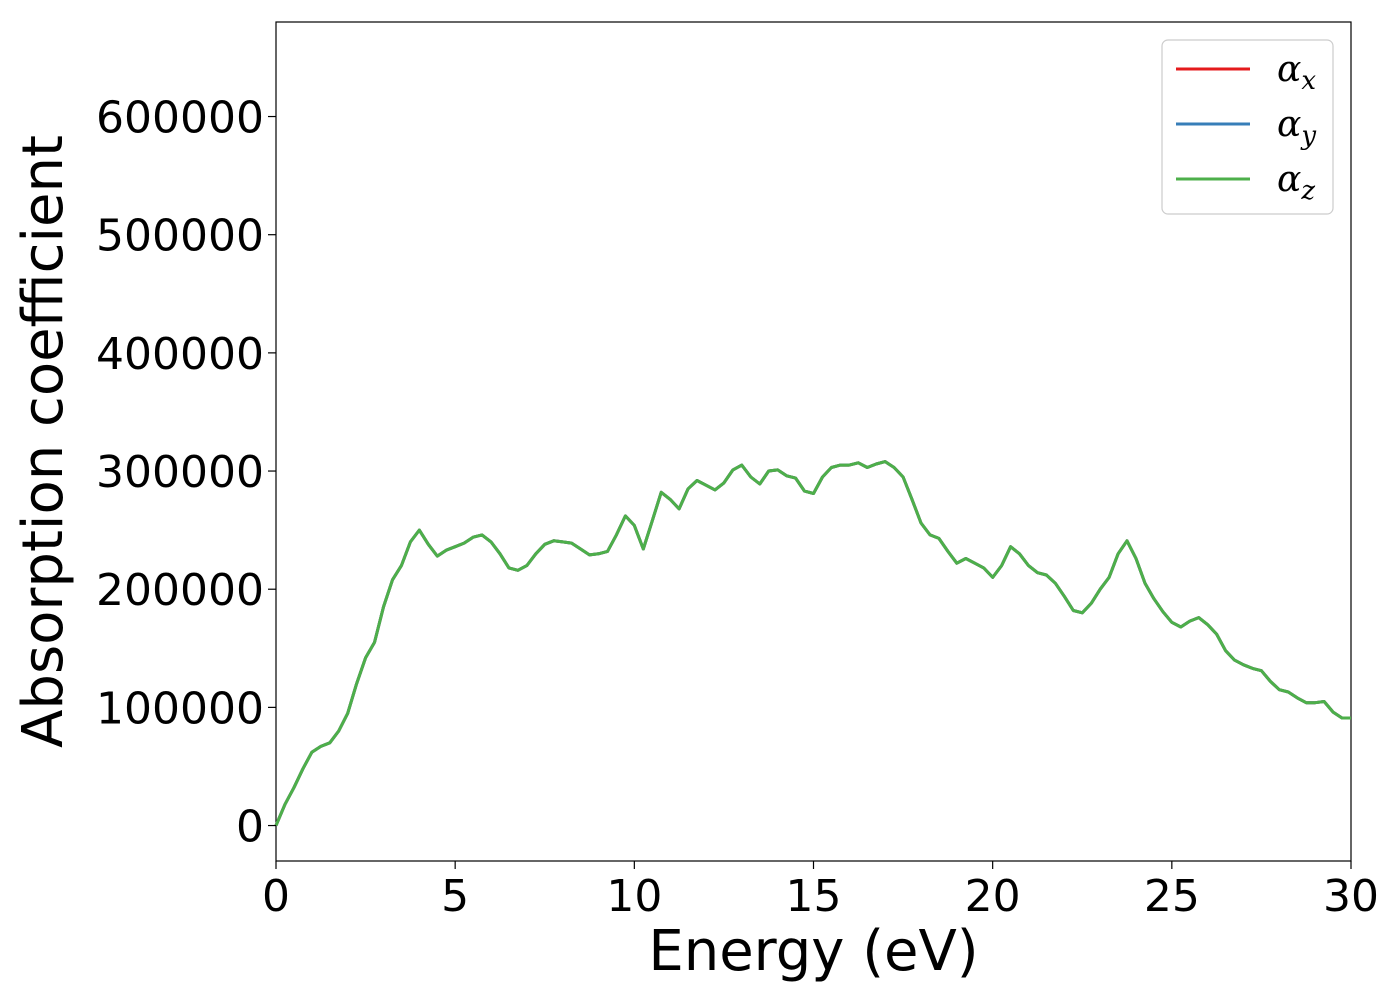  What do you see at coordinates (814, 896) in the screenshot?
I see `x-tick-label: 15` at bounding box center [814, 896].